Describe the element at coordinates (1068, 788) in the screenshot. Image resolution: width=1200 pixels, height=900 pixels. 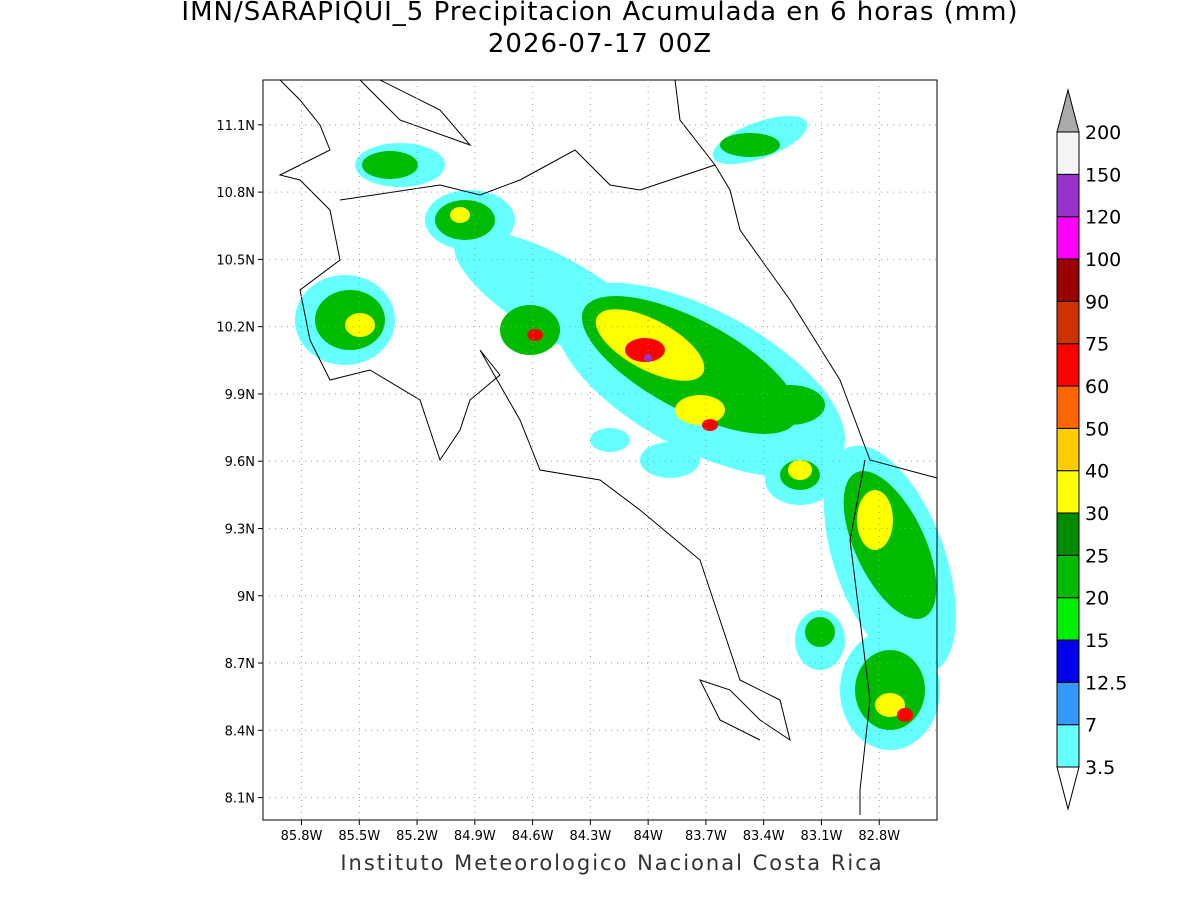
I see `colorbar-lower` at that location.